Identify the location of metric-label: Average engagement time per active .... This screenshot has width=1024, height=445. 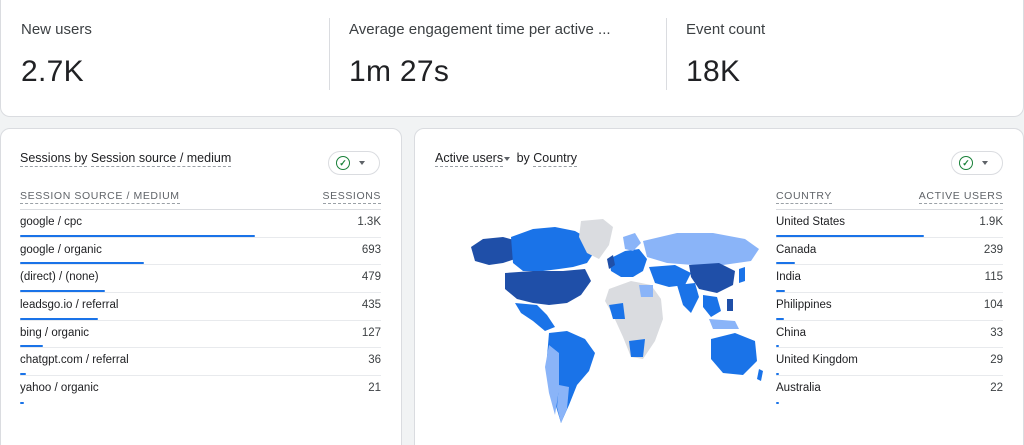
(480, 29).